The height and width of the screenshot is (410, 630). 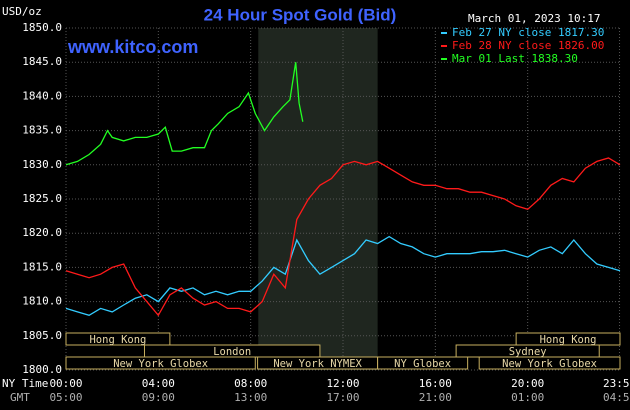 I want to click on y-tick-label: 1830.0, so click(x=42, y=164).